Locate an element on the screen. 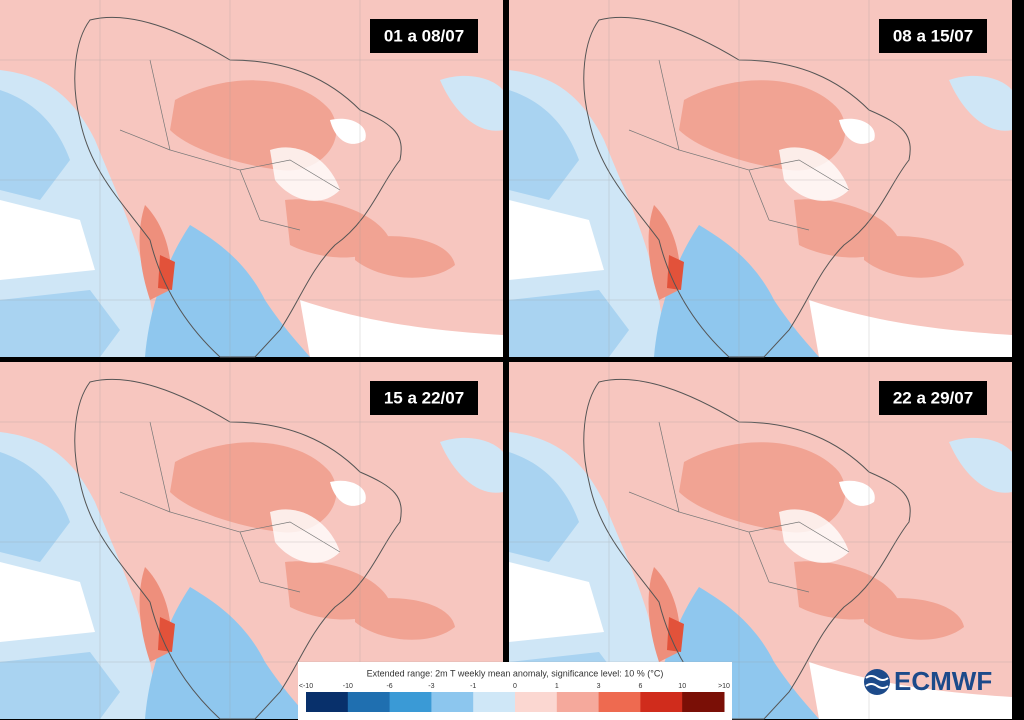 The image size is (1024, 720). colorbar-label: -1 is located at coordinates (473, 686).